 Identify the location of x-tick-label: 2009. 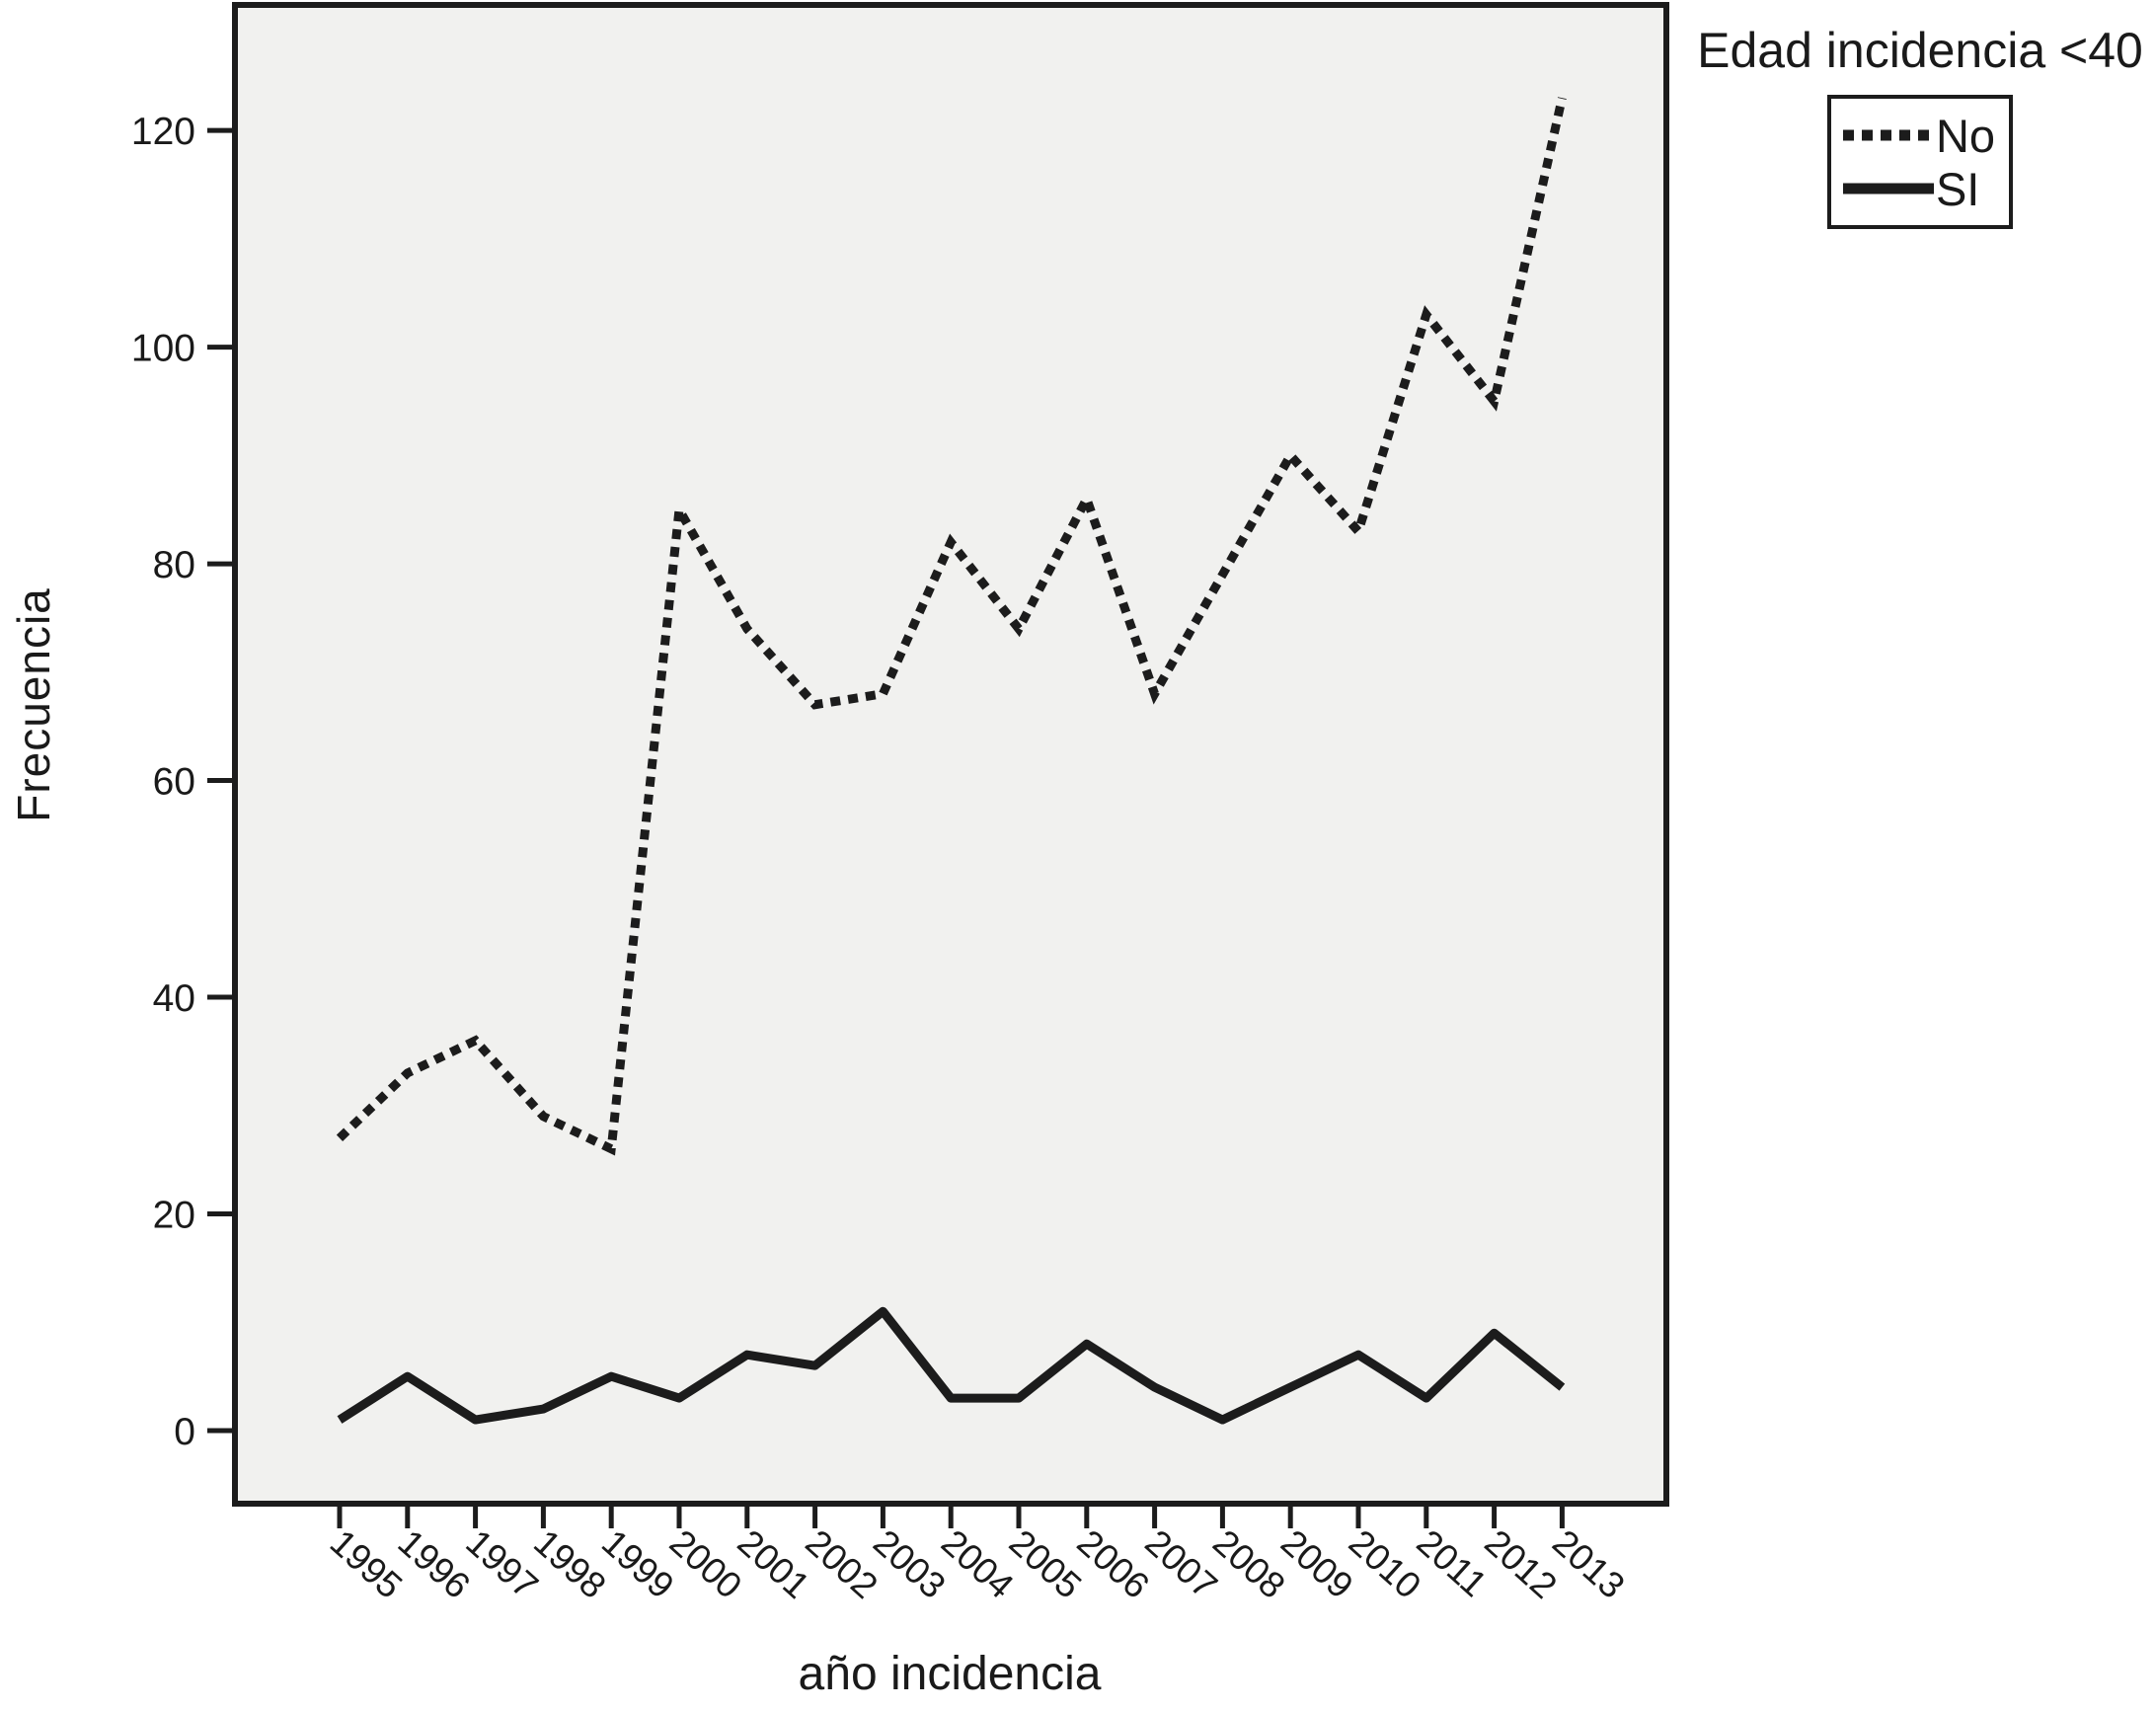
(1317, 1563).